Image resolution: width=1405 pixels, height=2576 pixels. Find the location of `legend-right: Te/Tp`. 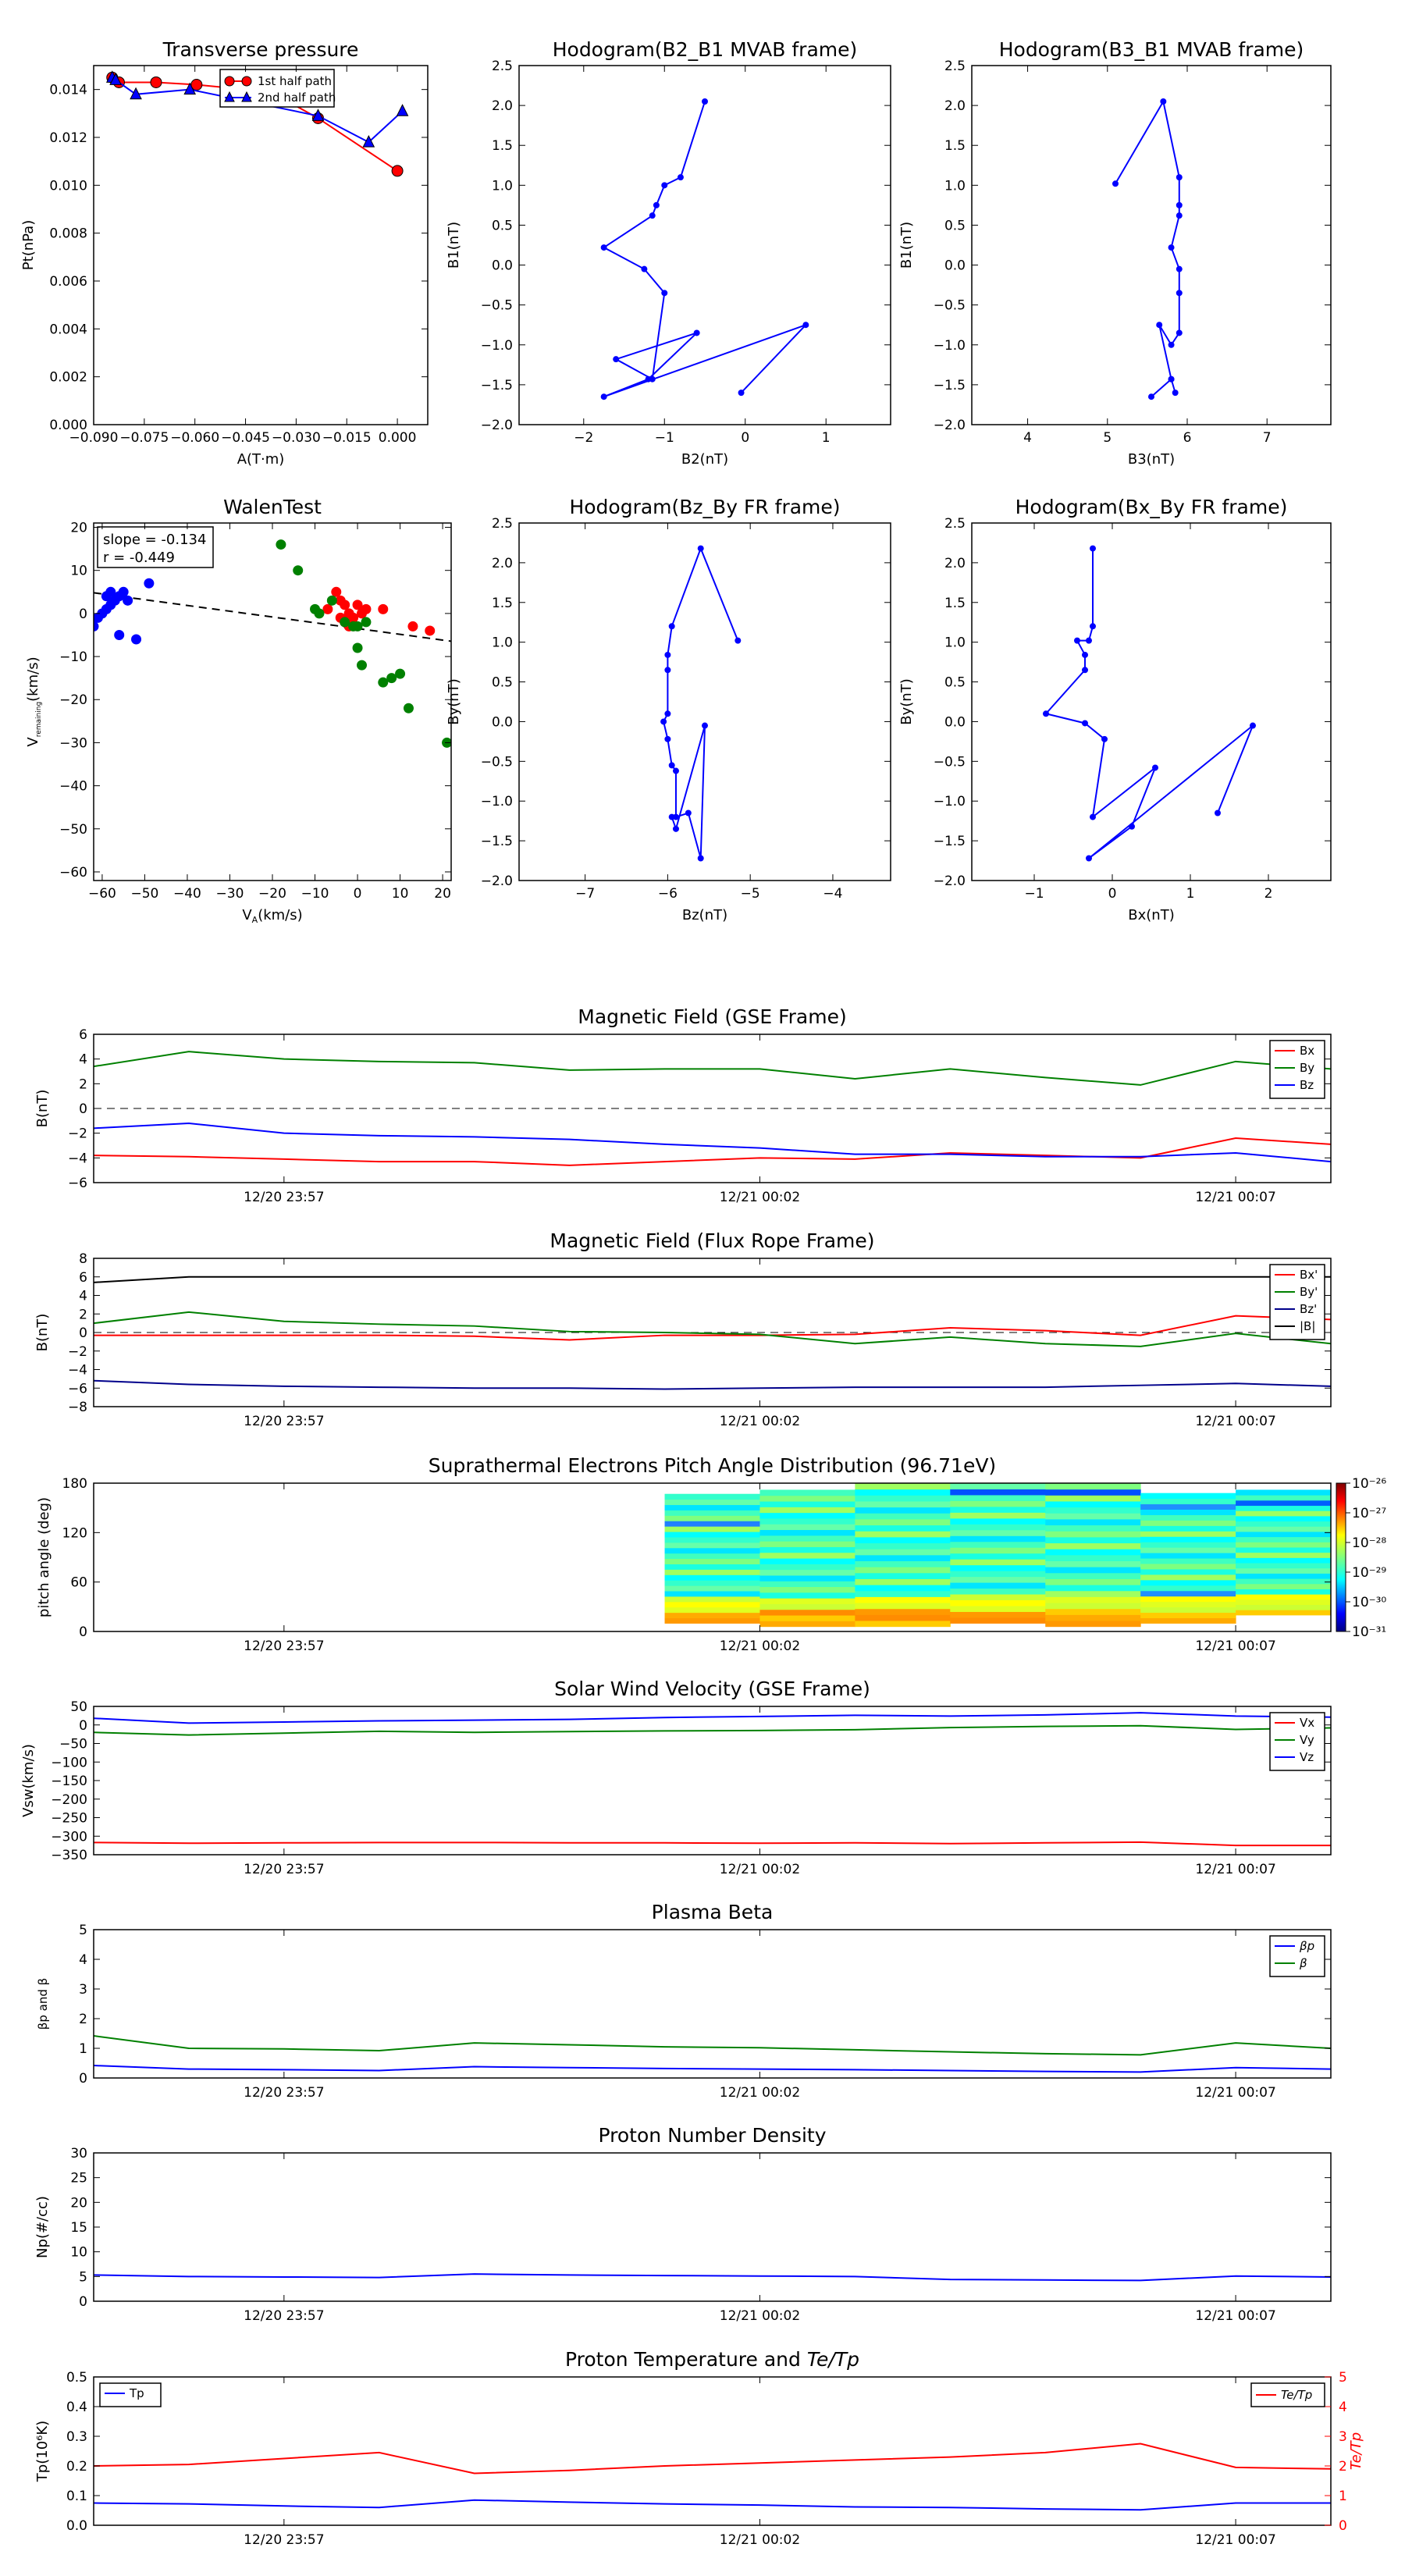

legend-right: Te/Tp is located at coordinates (1288, 2394).